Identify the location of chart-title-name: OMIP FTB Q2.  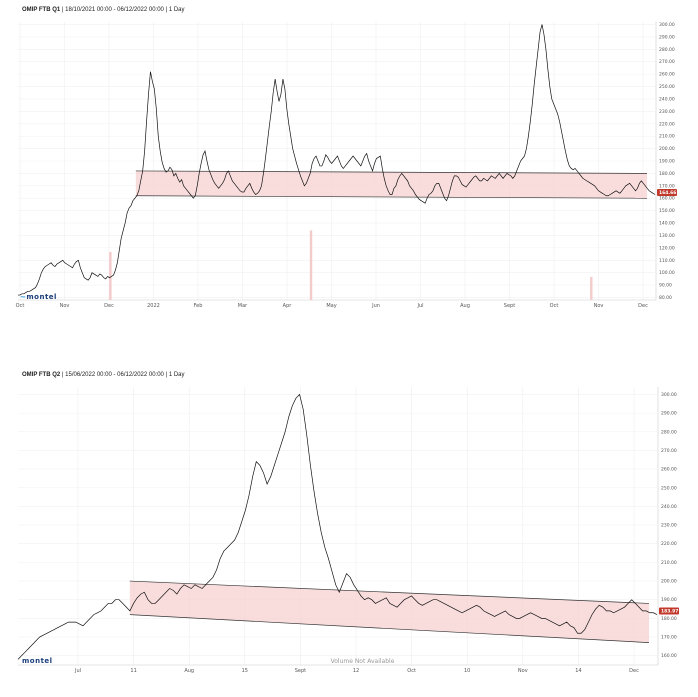
(41, 375).